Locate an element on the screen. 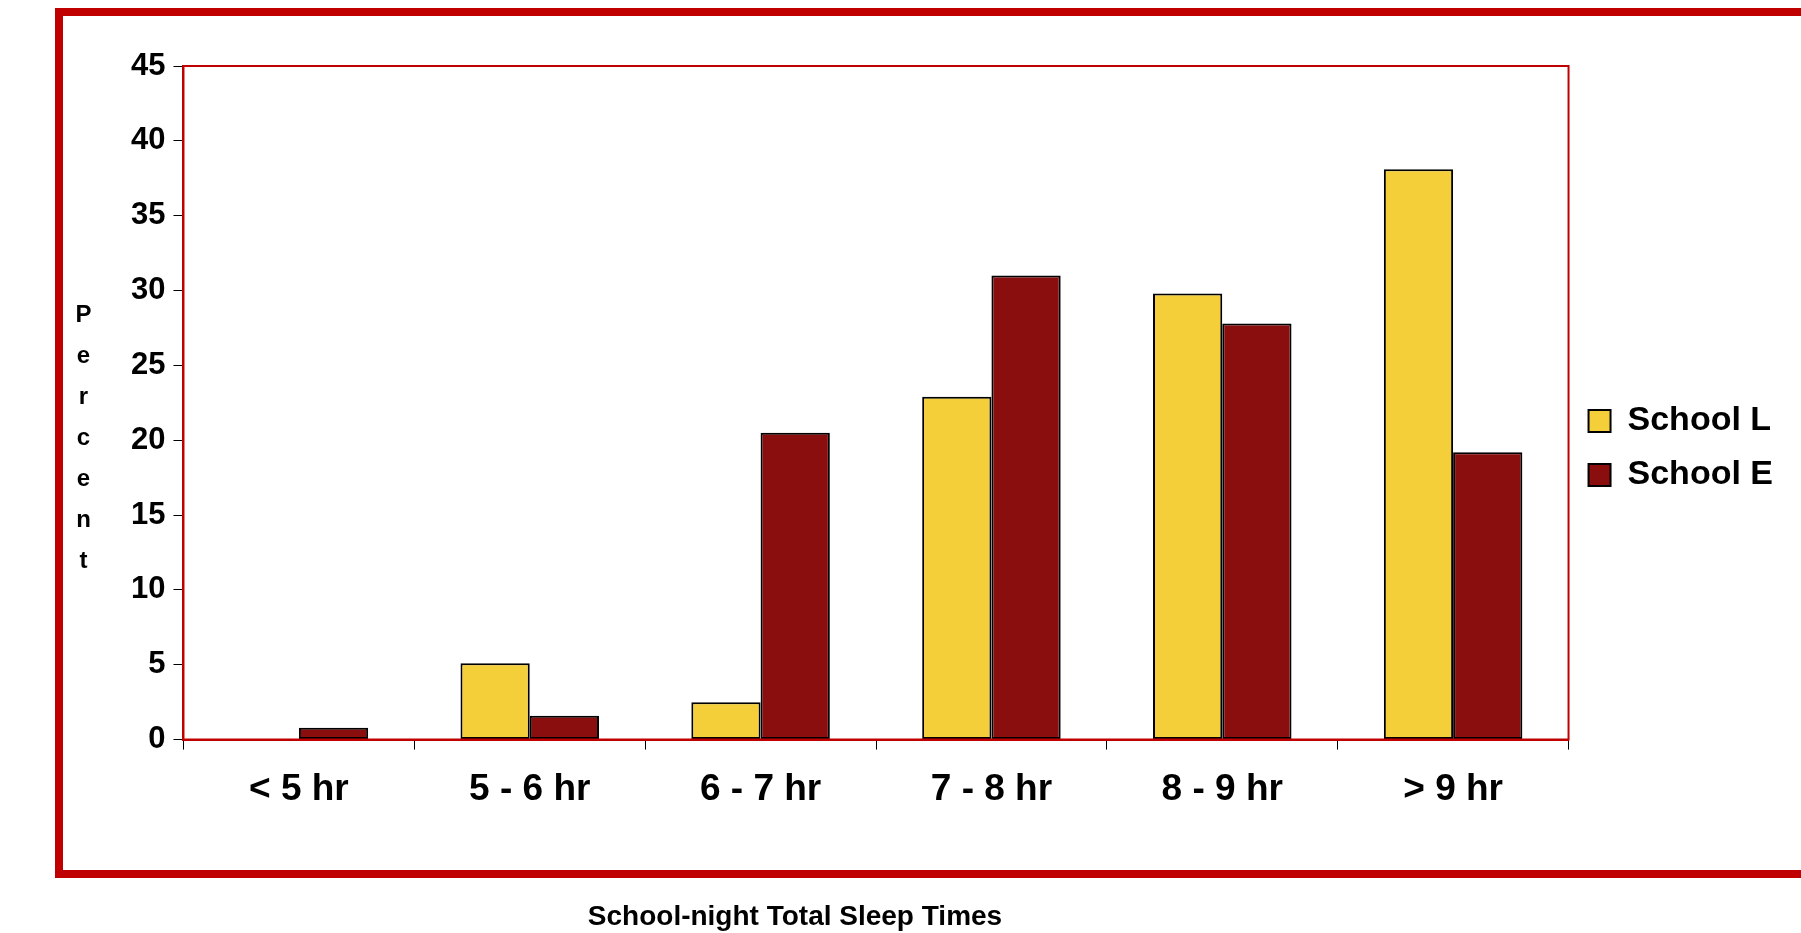 The height and width of the screenshot is (933, 1801). x-tick-label: 5 - 6 hr is located at coordinates (530, 787).